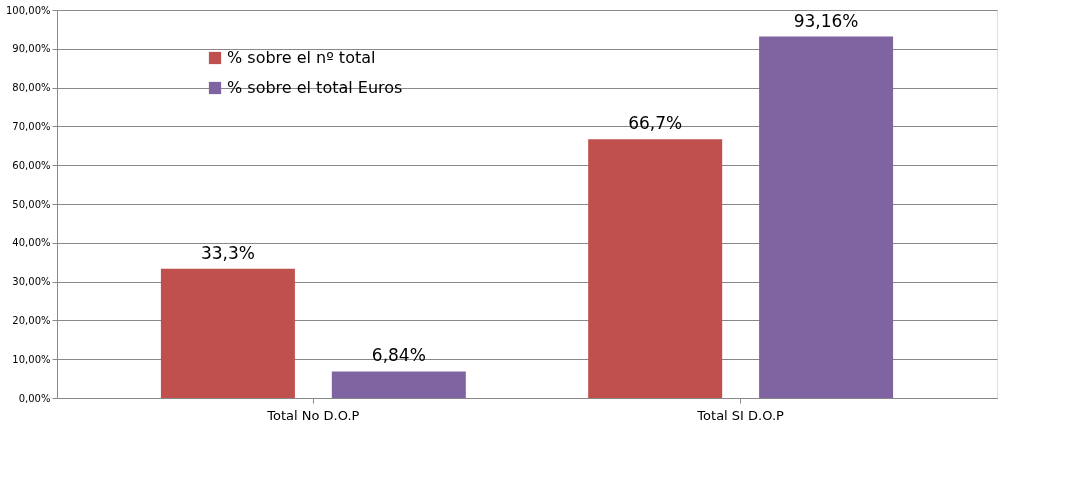  What do you see at coordinates (31, 49) in the screenshot?
I see `y-tick-label: 90,00%` at bounding box center [31, 49].